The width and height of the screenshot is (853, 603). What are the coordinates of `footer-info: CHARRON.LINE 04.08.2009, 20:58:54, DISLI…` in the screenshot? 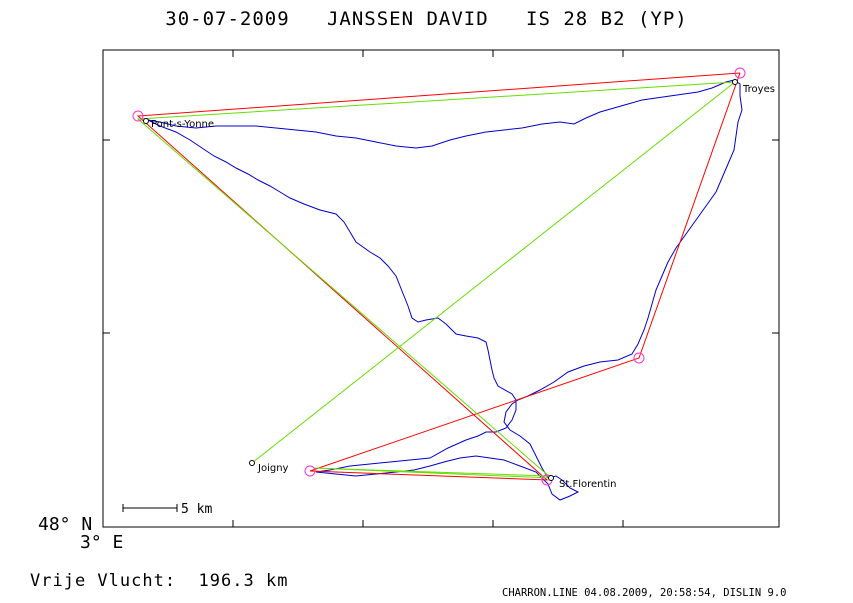 It's located at (644, 593).